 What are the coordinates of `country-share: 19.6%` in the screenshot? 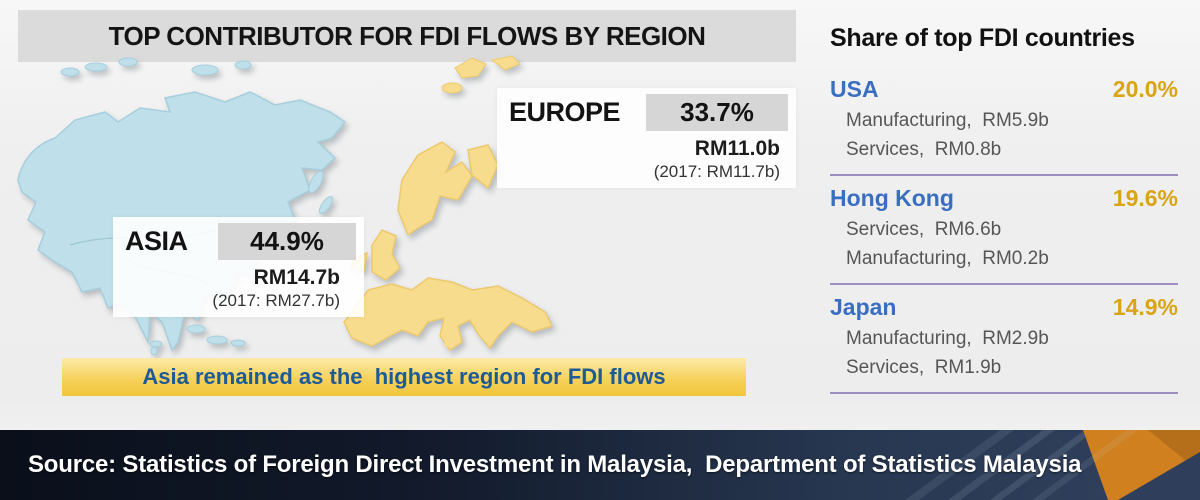 It's located at (1145, 198).